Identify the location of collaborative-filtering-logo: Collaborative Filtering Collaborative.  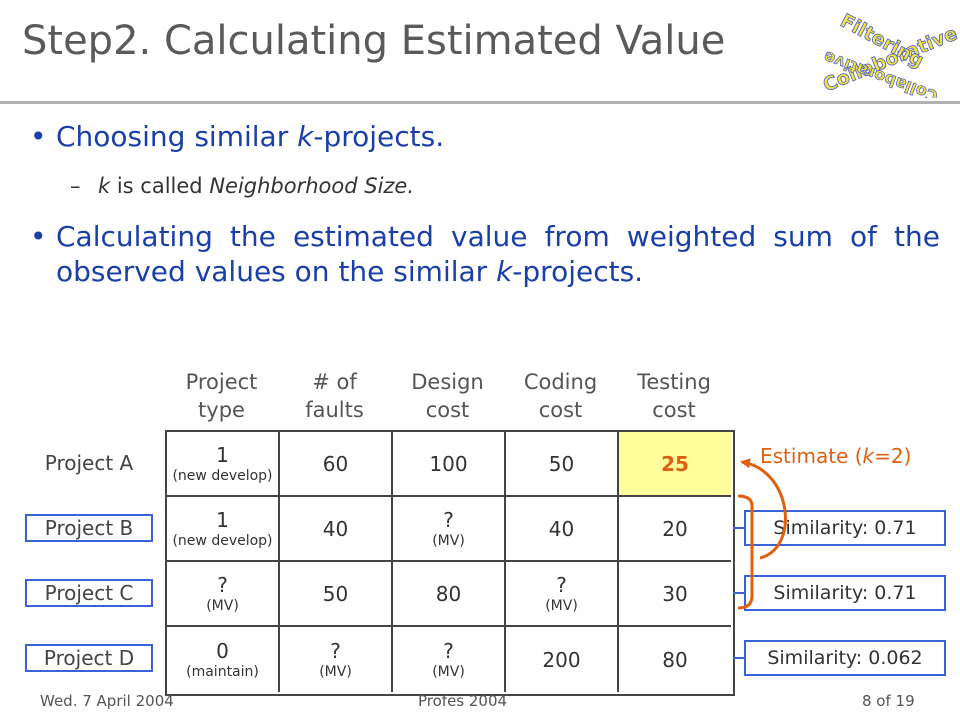
(890, 53).